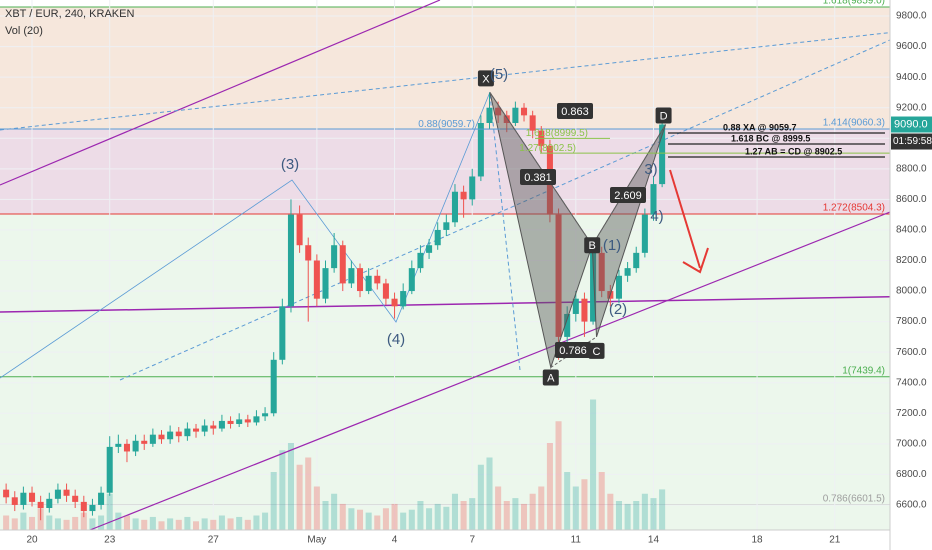 The width and height of the screenshot is (932, 550). What do you see at coordinates (911, 124) in the screenshot?
I see `last-price: 9090.0` at bounding box center [911, 124].